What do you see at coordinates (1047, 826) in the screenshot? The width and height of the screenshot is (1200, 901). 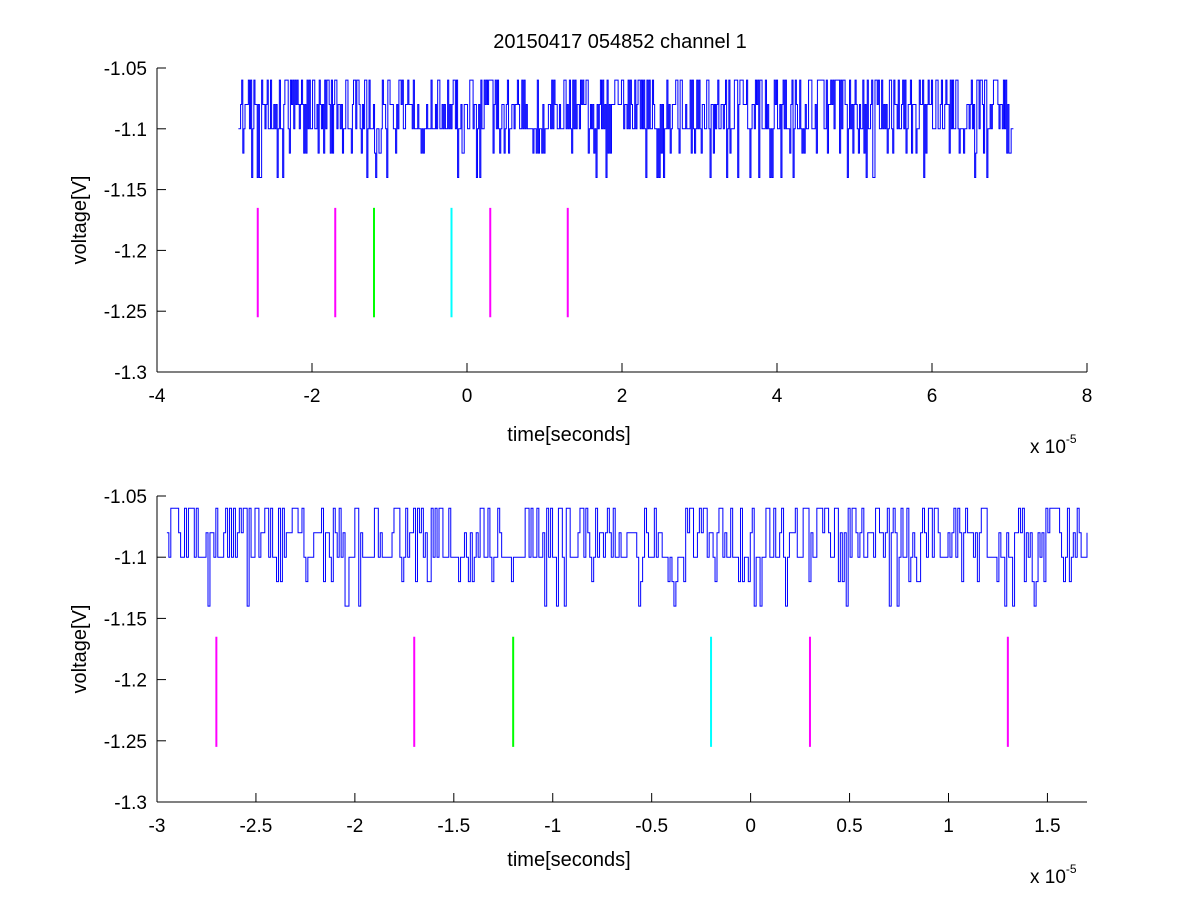 I see `x-tick-label: 1.5` at bounding box center [1047, 826].